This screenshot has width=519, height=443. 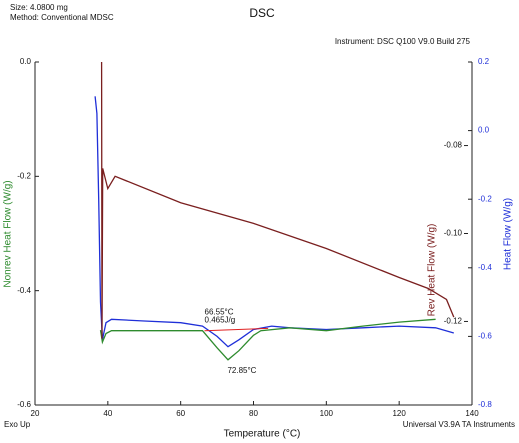 What do you see at coordinates (432, 270) in the screenshot?
I see `y2-axis-label: Rev Heat Flow (W/g)` at bounding box center [432, 270].